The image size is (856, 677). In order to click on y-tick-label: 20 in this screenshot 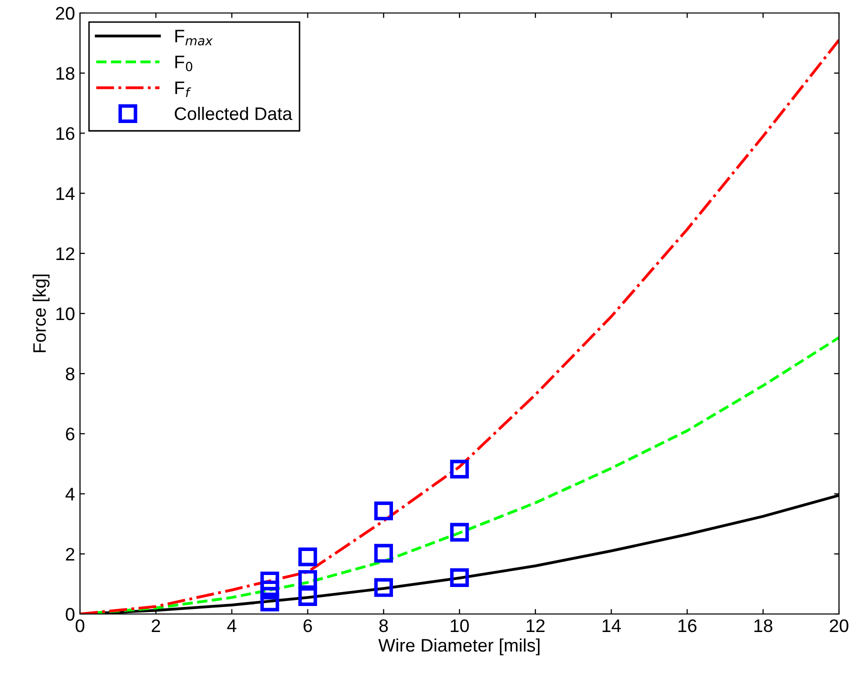, I will do `click(65, 13)`.